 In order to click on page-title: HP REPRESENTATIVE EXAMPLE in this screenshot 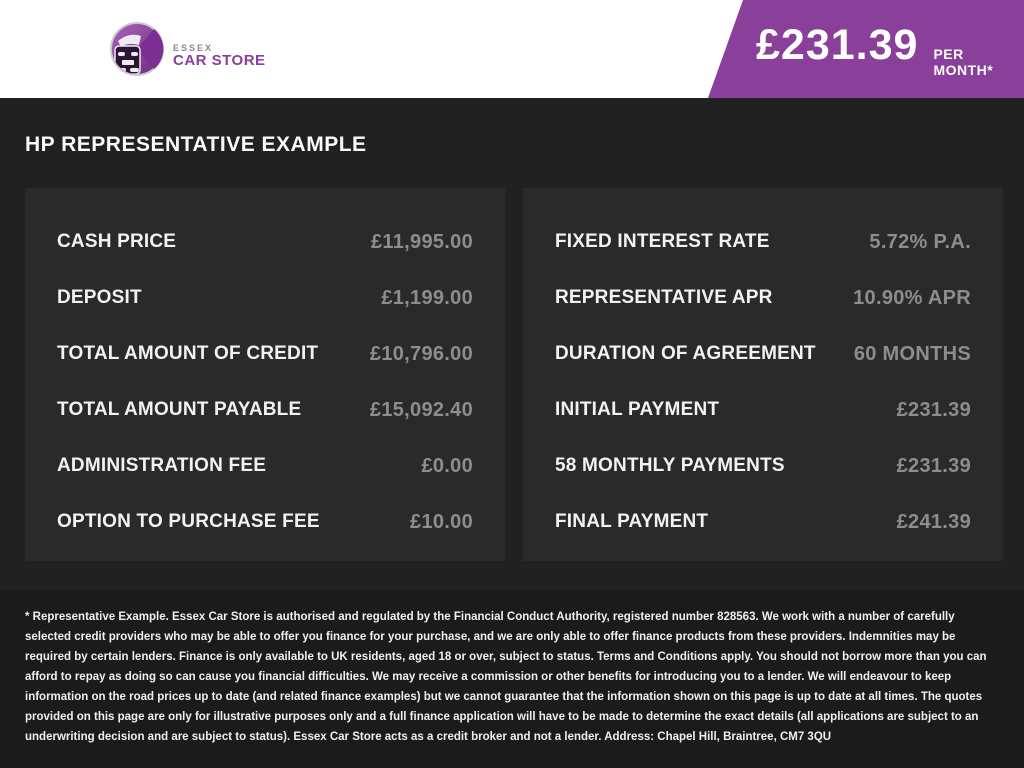, I will do `click(196, 144)`.